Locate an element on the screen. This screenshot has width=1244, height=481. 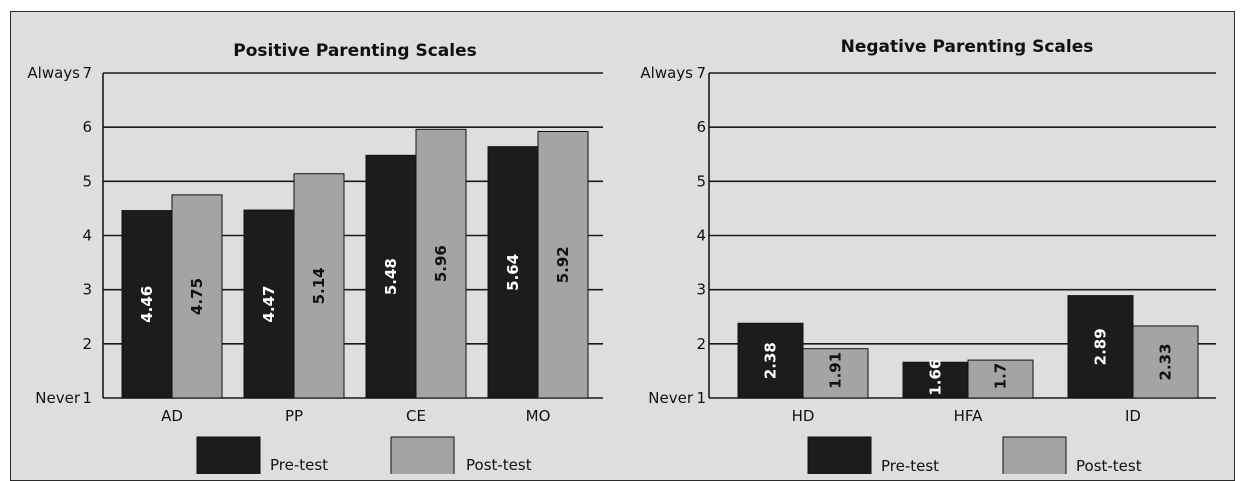
negative-y-tick-label: 1 is located at coordinates (701, 398).